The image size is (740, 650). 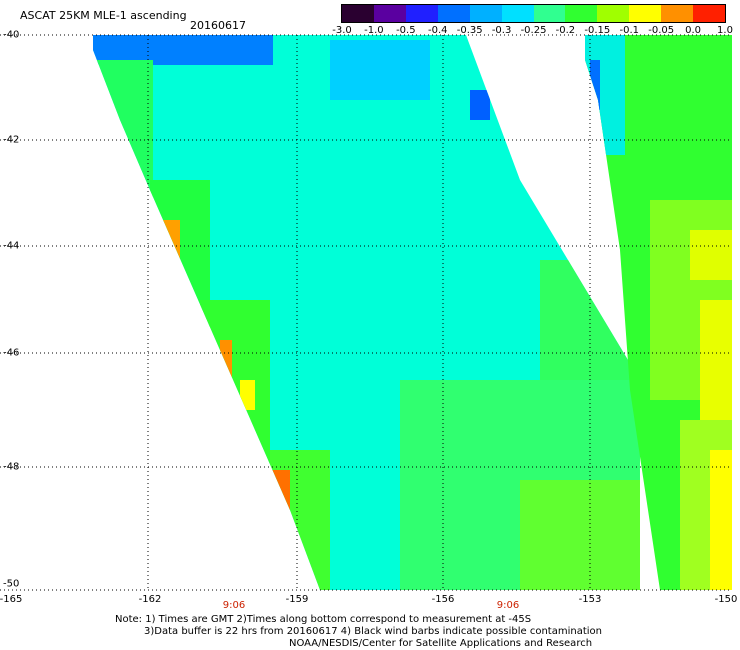 What do you see at coordinates (374, 30) in the screenshot?
I see `colorbar-tick-label: -1.0` at bounding box center [374, 30].